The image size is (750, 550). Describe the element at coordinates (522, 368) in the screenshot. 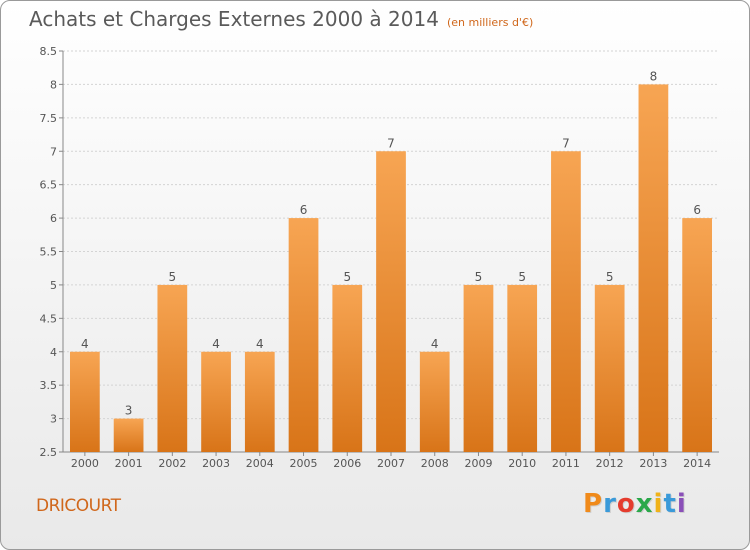

I see `bar-2010` at that location.